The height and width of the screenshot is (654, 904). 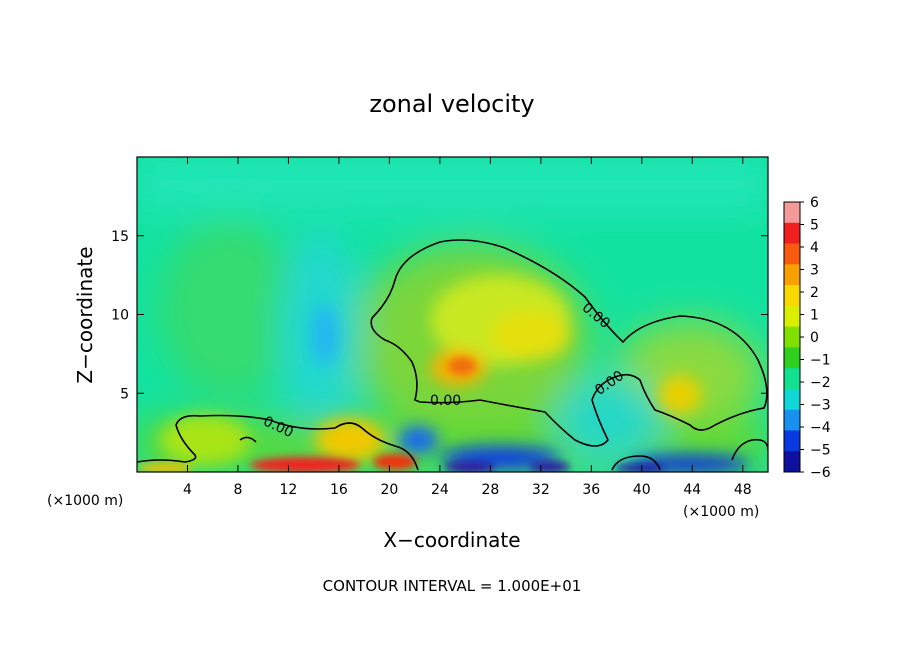 What do you see at coordinates (814, 316) in the screenshot?
I see `colorbar-tick-label: 1` at bounding box center [814, 316].